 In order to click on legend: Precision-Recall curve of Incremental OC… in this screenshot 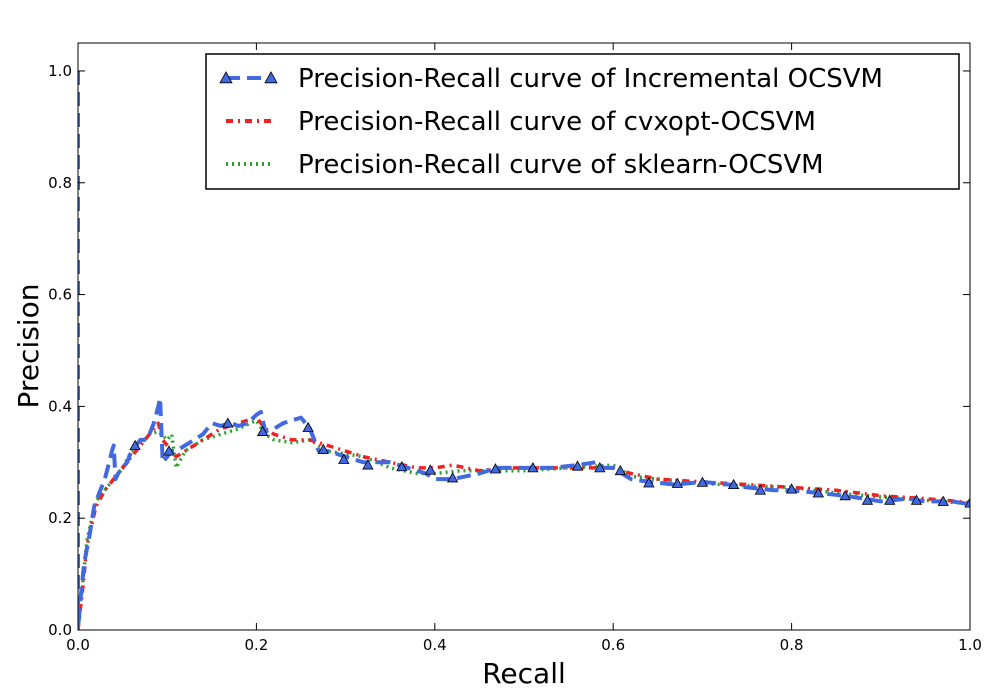, I will do `click(582, 121)`.